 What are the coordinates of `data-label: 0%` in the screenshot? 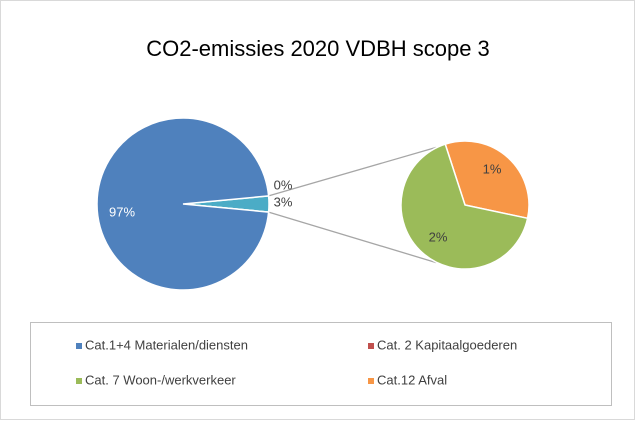 It's located at (283, 184).